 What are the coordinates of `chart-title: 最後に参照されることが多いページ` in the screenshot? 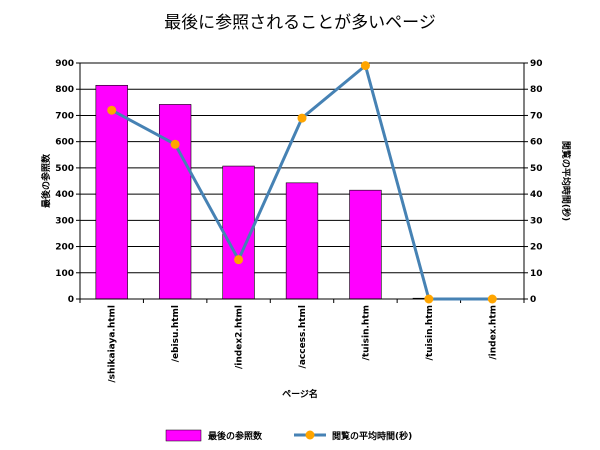 It's located at (300, 23).